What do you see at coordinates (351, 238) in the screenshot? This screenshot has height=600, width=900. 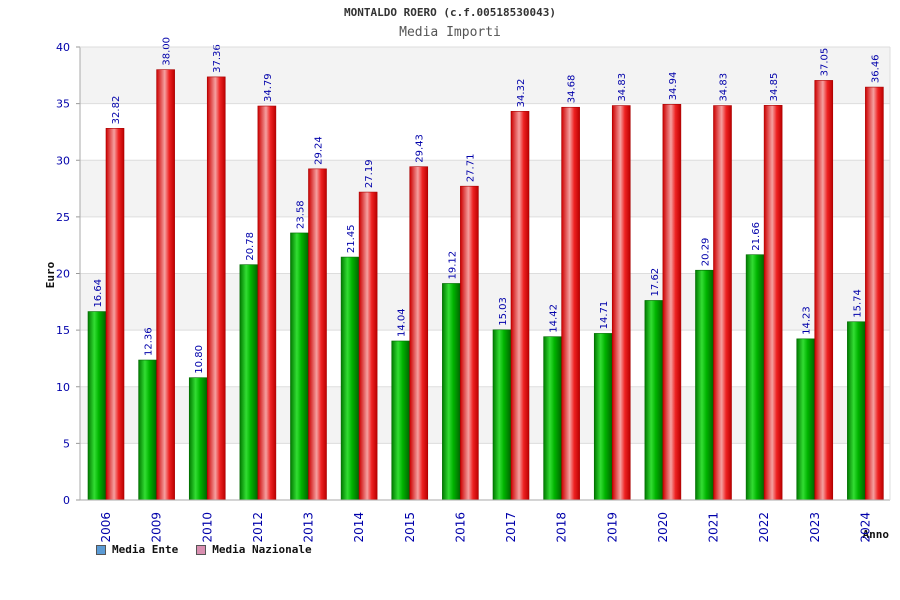 I see `data-label: 21.45` at bounding box center [351, 238].